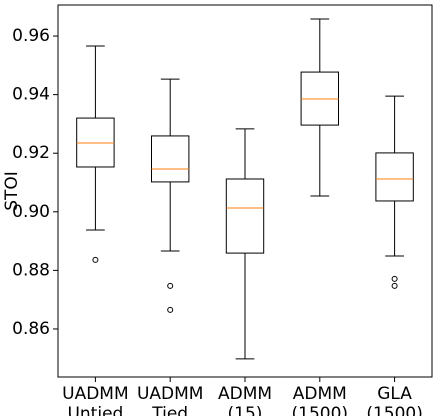 The image size is (438, 416). What do you see at coordinates (31, 270) in the screenshot?
I see `y-tick-label: 0.88` at bounding box center [31, 270].